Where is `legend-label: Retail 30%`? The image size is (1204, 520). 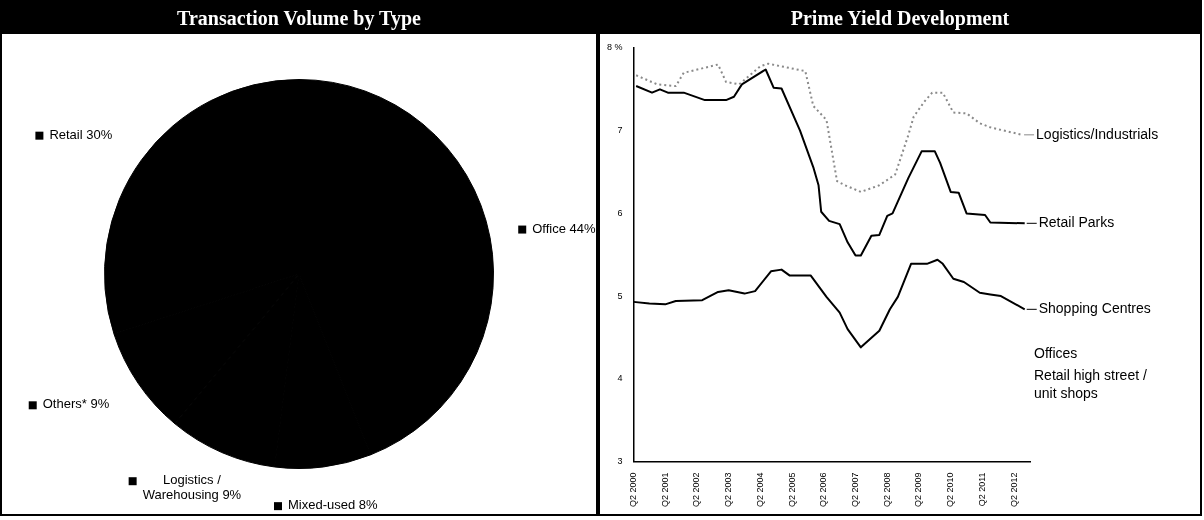
legend-label: Retail 30% is located at coordinates (81, 134).